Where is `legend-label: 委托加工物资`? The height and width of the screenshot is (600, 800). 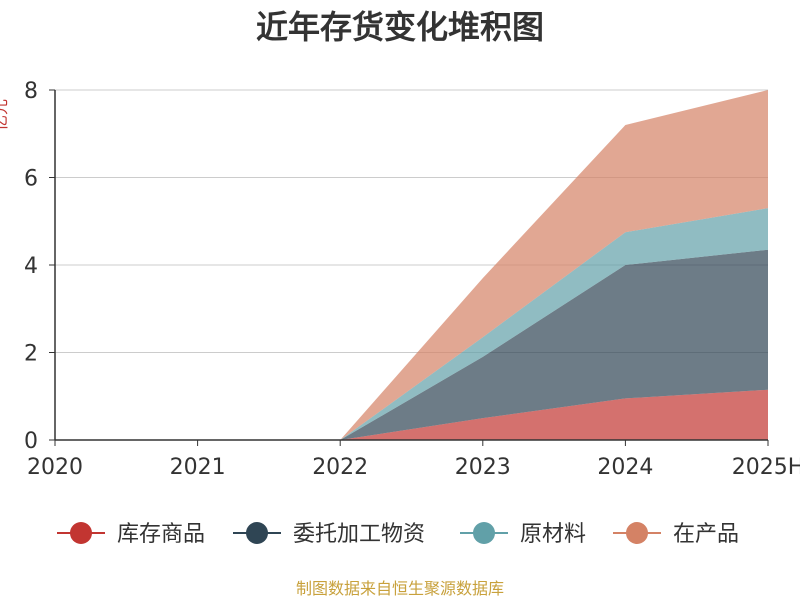 legend-label: 委托加工物资 is located at coordinates (359, 534).